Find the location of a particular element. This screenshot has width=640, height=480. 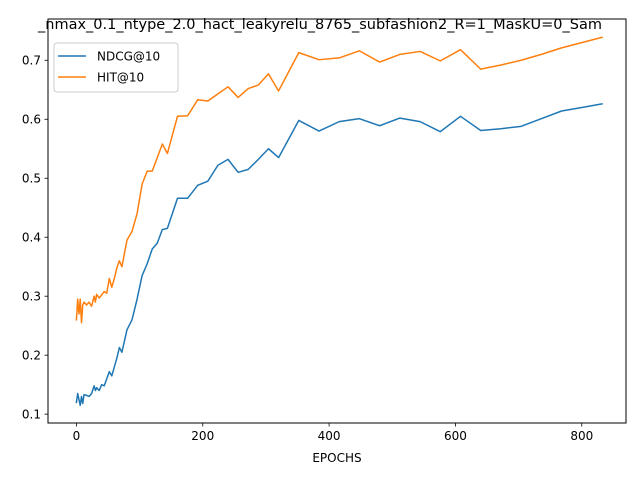

x-axis-ticks: 0 200 400 600 800 is located at coordinates (333, 433).